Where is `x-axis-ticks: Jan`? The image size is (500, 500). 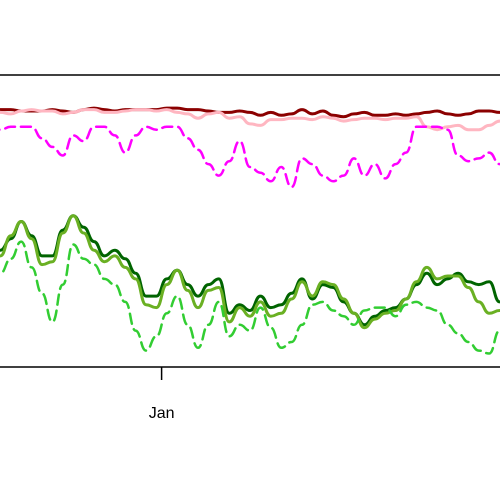
x-axis-ticks: Jan is located at coordinates (162, 394).